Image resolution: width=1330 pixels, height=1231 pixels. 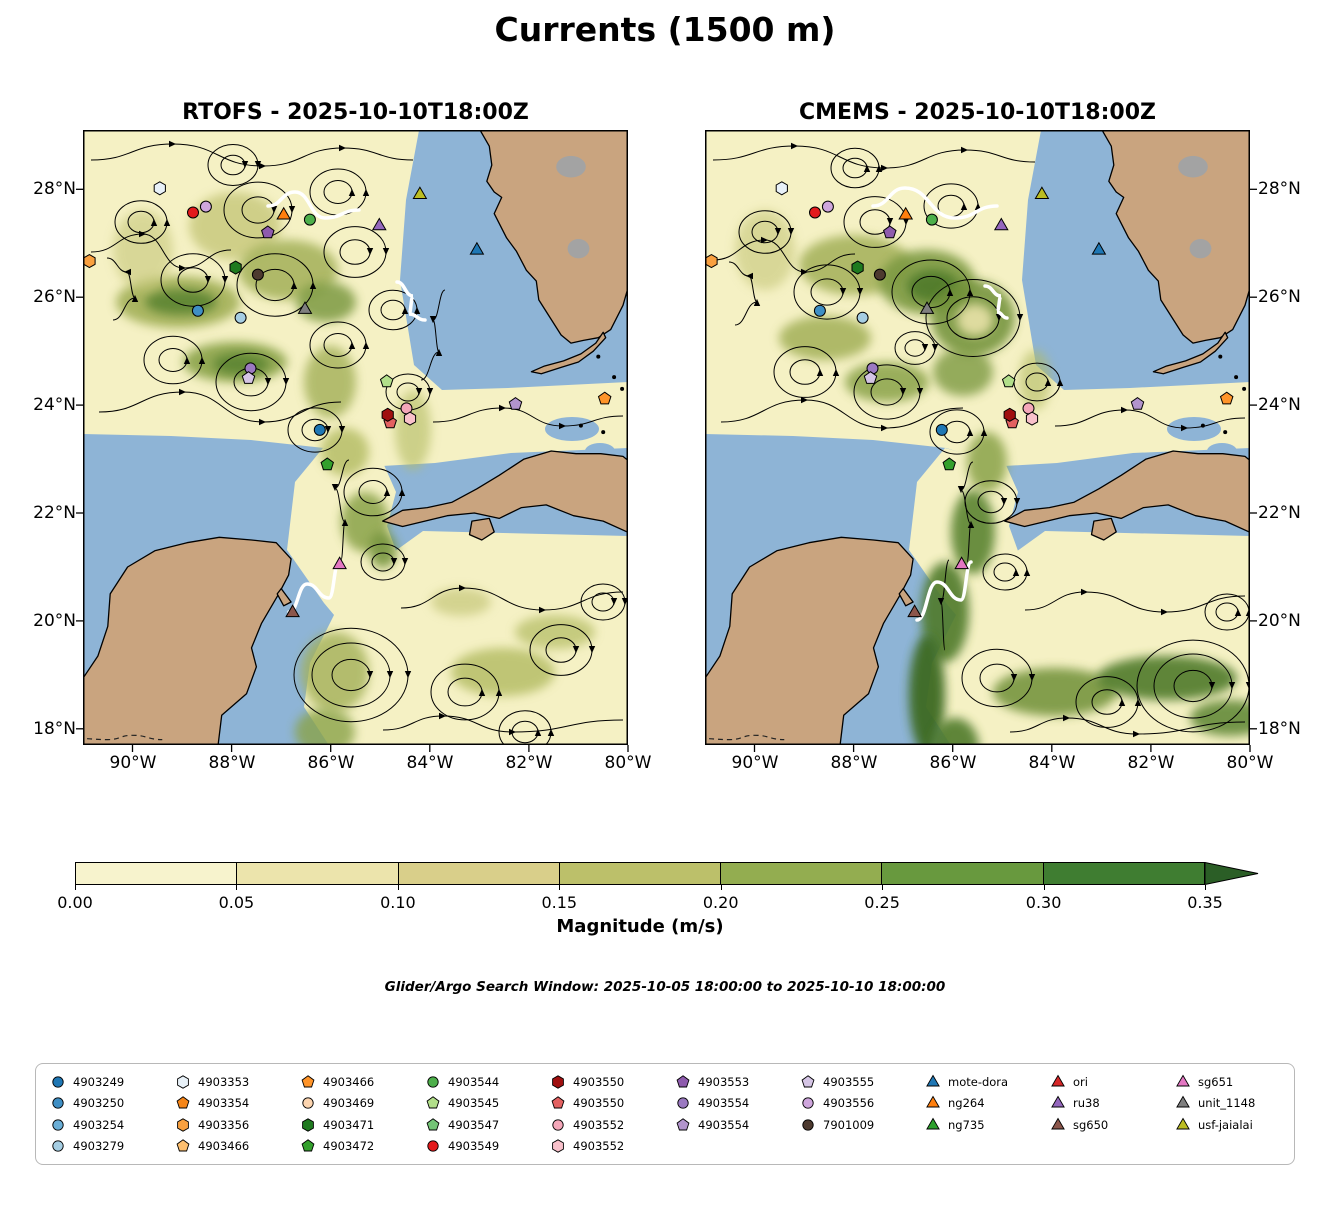 What do you see at coordinates (966, 1103) in the screenshot?
I see `legend-entry-label: ng264` at bounding box center [966, 1103].